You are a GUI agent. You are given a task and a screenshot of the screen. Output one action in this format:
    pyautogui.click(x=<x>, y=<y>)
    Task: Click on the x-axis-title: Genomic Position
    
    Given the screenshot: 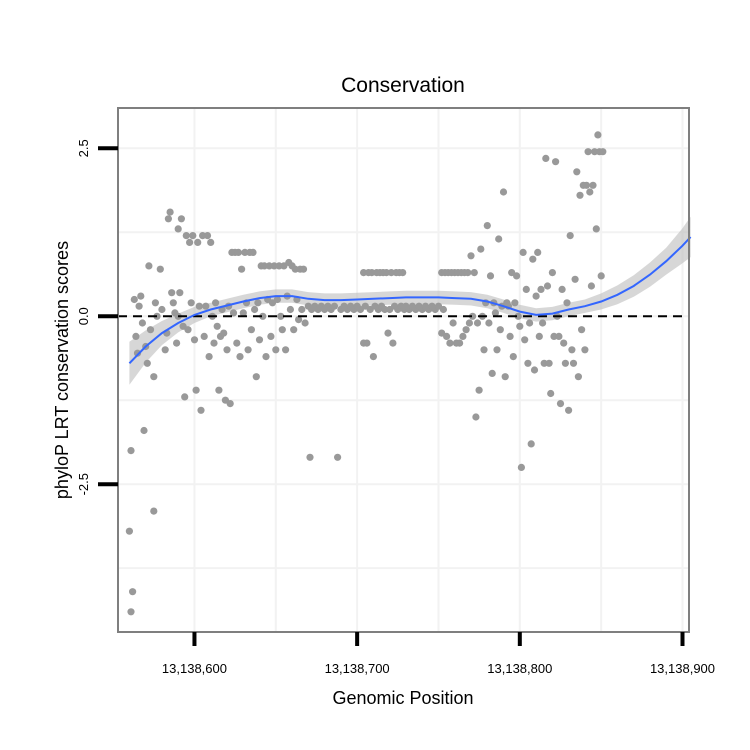 What is the action you would take?
    pyautogui.click(x=402, y=698)
    